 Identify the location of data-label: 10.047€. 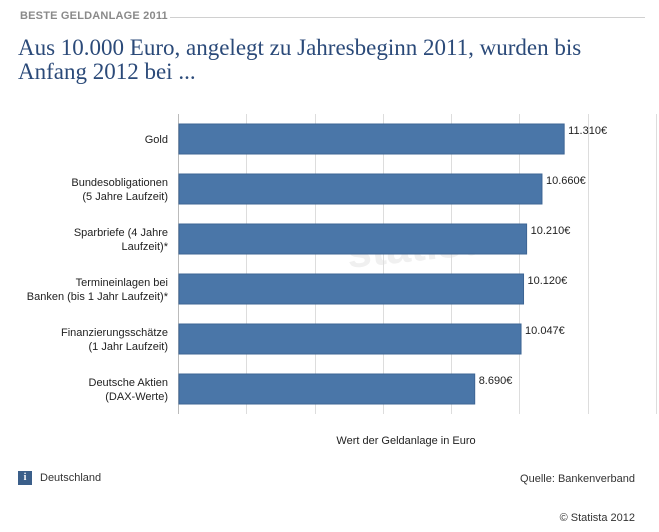
(545, 331).